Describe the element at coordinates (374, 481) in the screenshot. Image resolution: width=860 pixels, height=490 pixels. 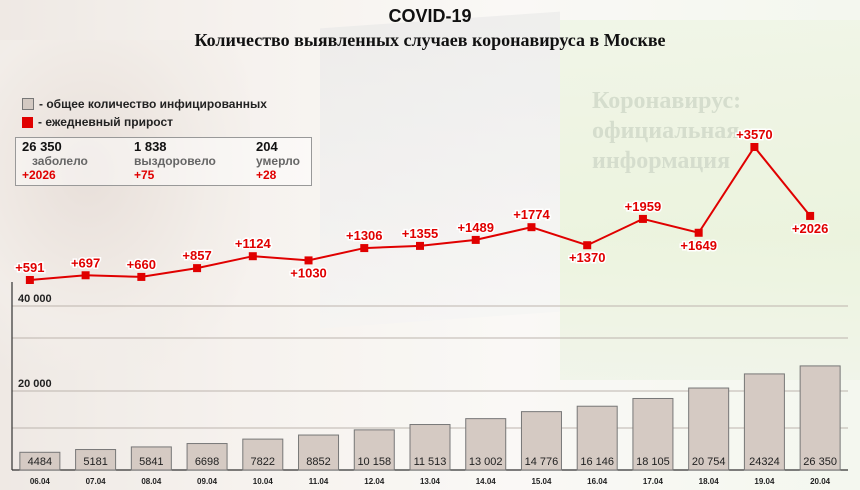
I see `x-tick-label: 12.04` at that location.